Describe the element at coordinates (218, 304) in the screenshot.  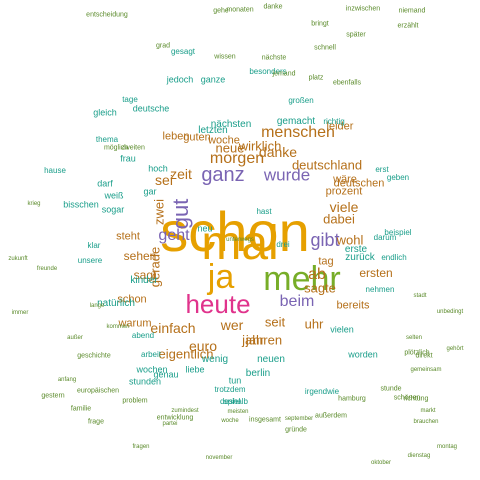
I see `cloud-word: heute` at that location.